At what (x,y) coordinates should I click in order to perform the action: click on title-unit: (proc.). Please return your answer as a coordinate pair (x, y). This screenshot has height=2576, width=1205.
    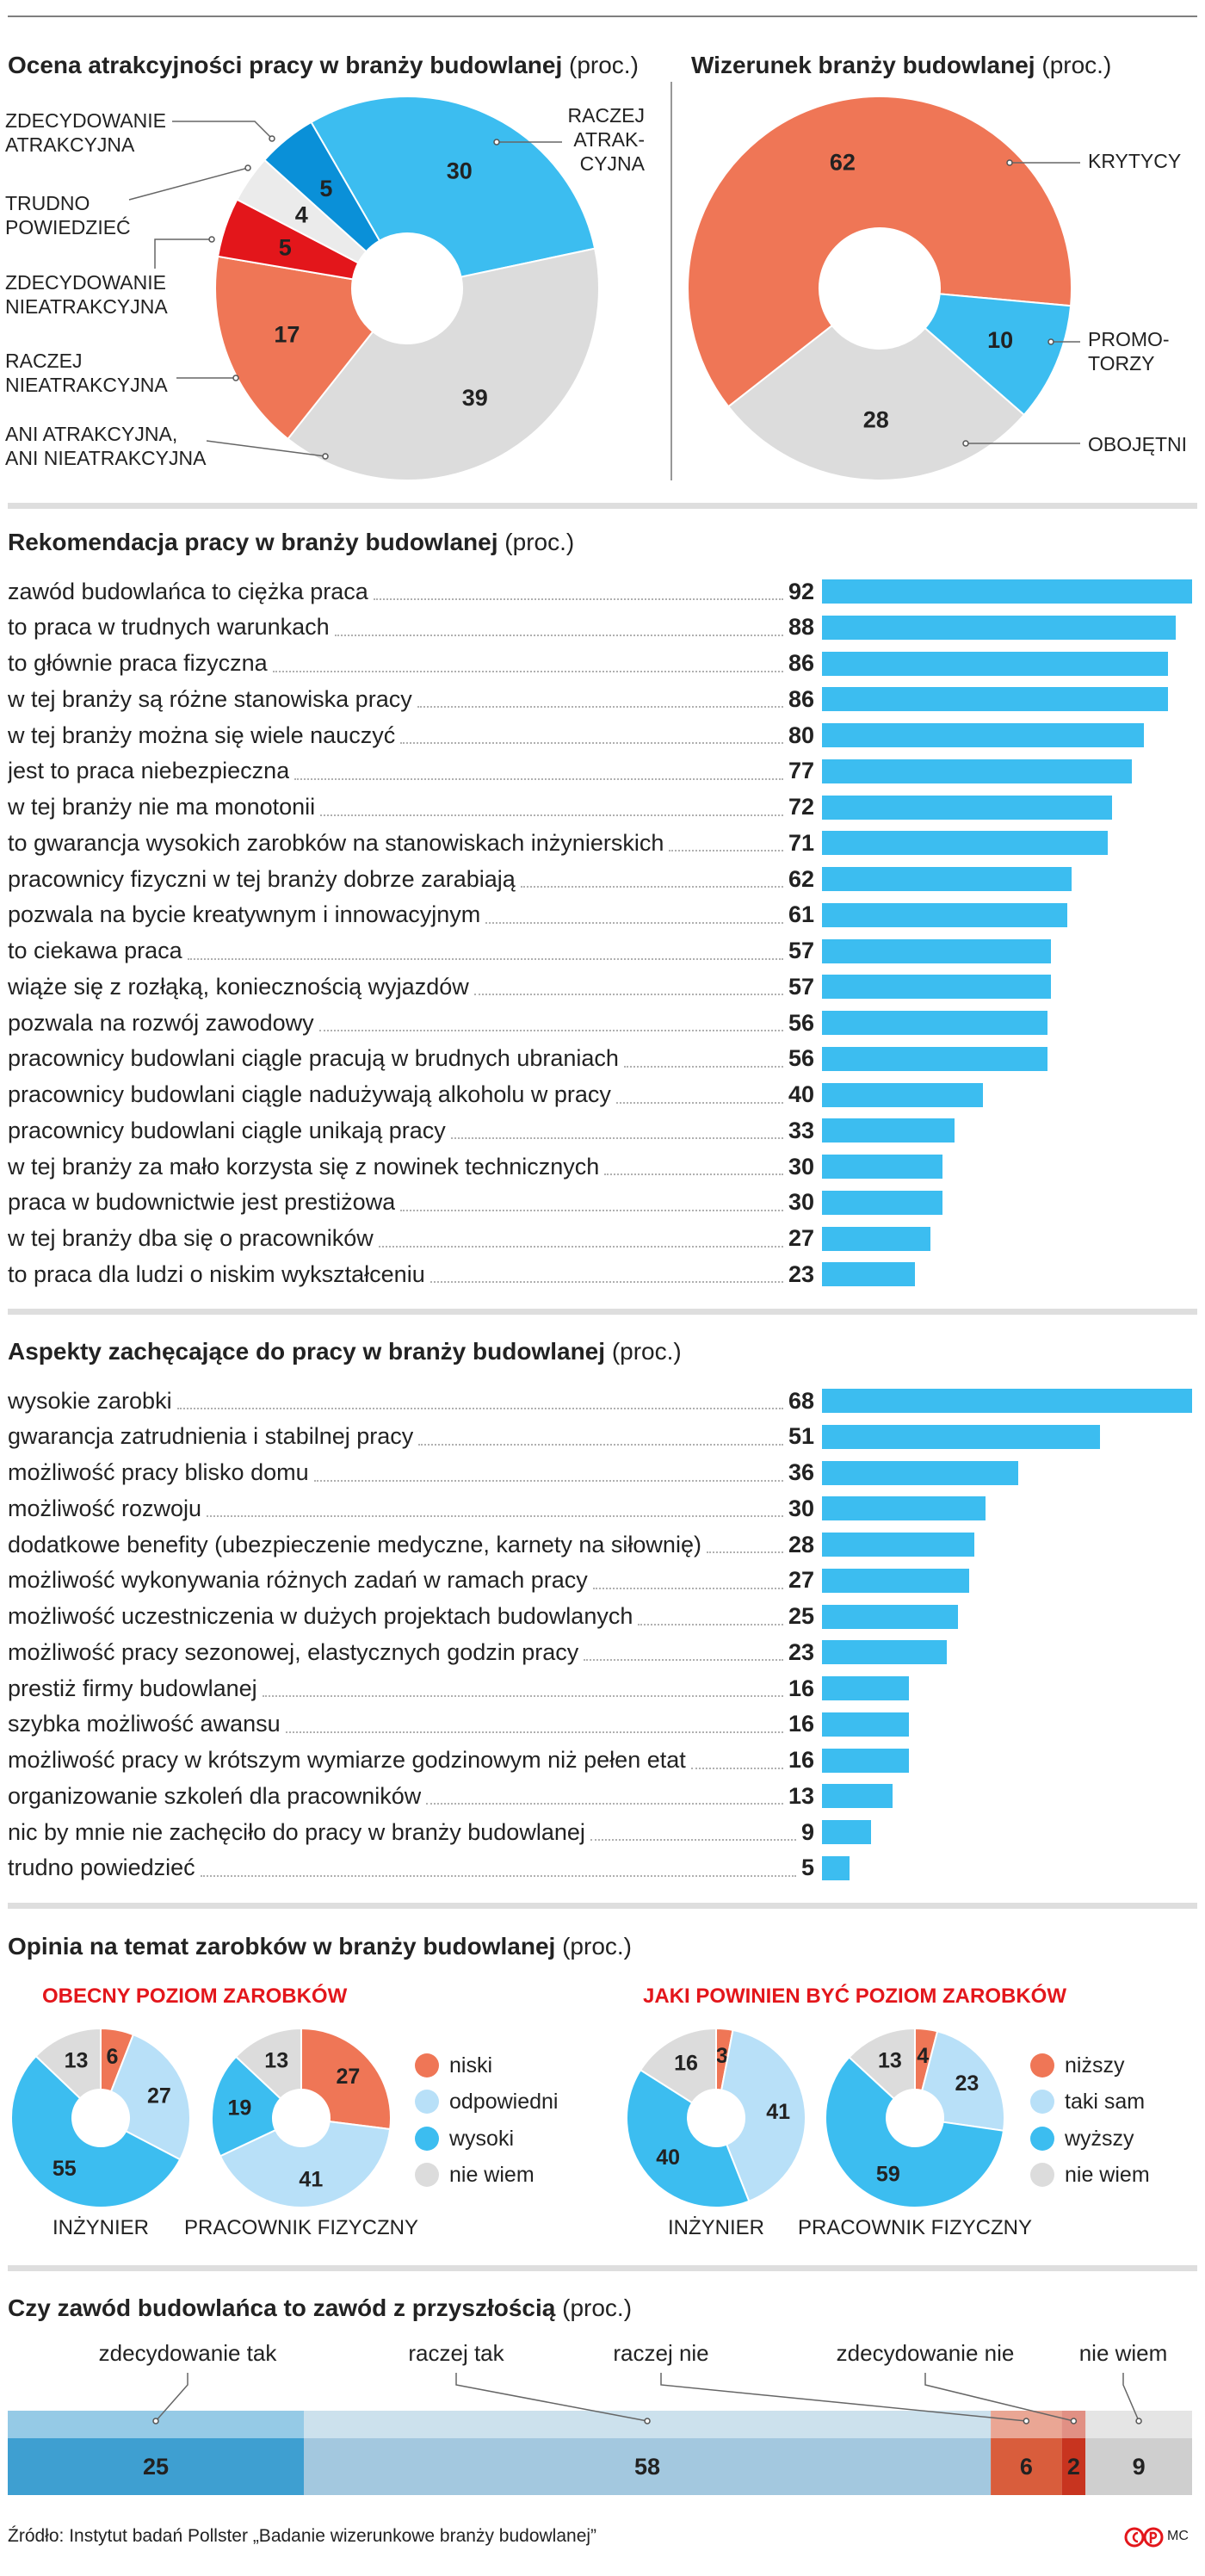
    Looking at the image, I should click on (539, 542).